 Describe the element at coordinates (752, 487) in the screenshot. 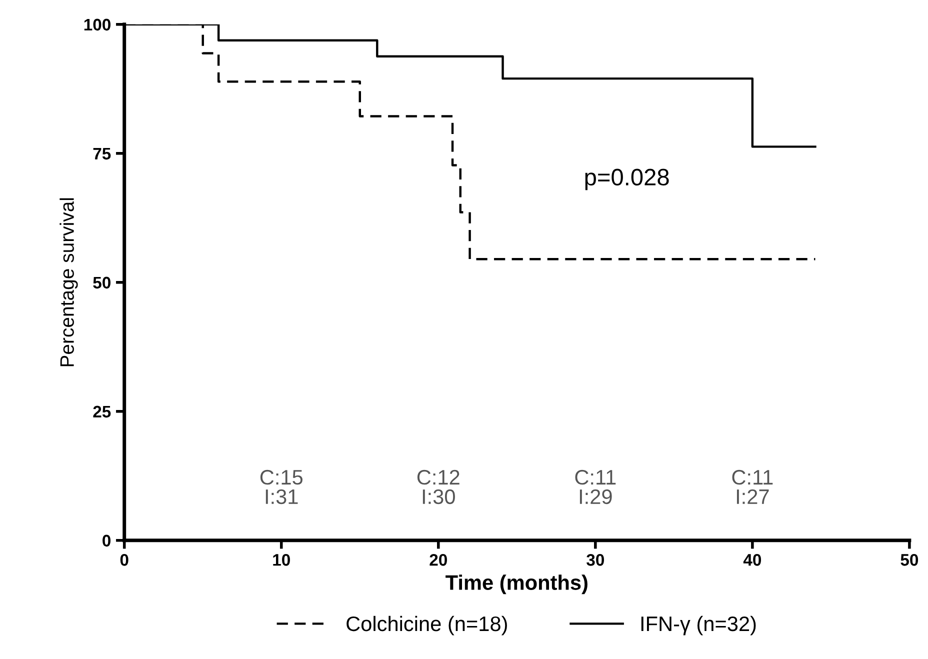

I see `annotation: C:11 I:27` at that location.